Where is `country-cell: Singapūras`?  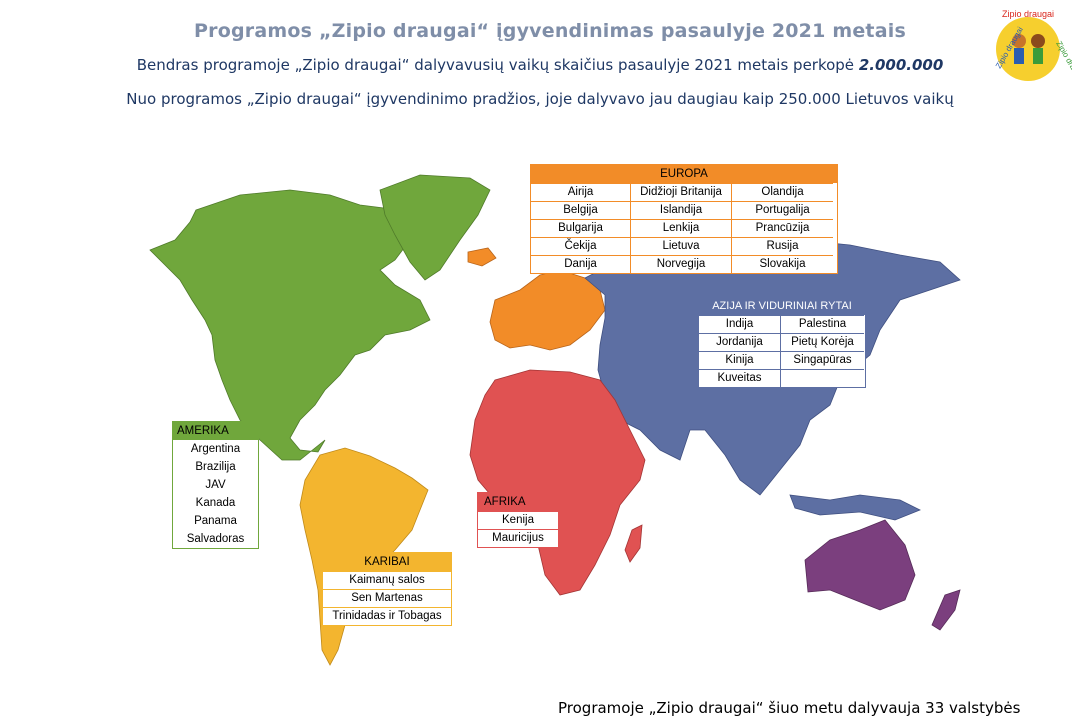
country-cell: Singapūras is located at coordinates (822, 360).